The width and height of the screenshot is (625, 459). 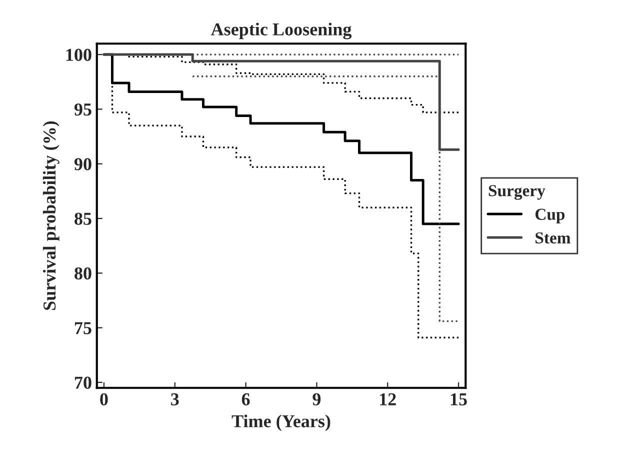 What do you see at coordinates (281, 423) in the screenshot?
I see `x-axis-title: Time (Years)` at bounding box center [281, 423].